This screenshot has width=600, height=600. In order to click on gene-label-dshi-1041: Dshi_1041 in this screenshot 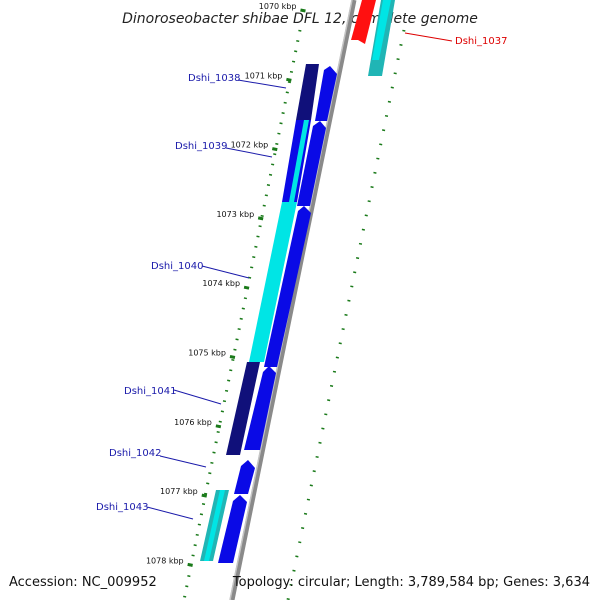, I will do `click(173, 395)`.